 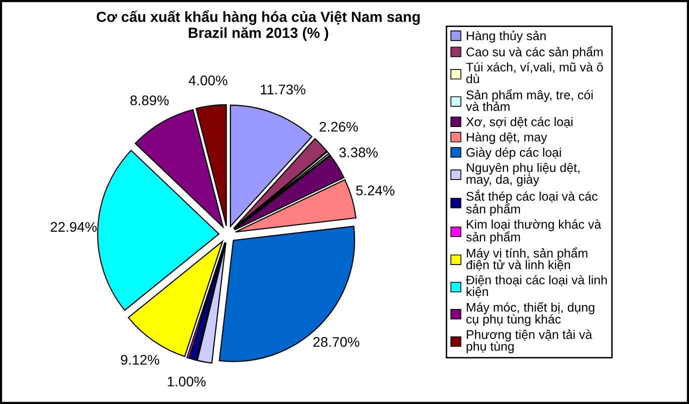 I want to click on data-label: 2.26%, so click(x=339, y=127).